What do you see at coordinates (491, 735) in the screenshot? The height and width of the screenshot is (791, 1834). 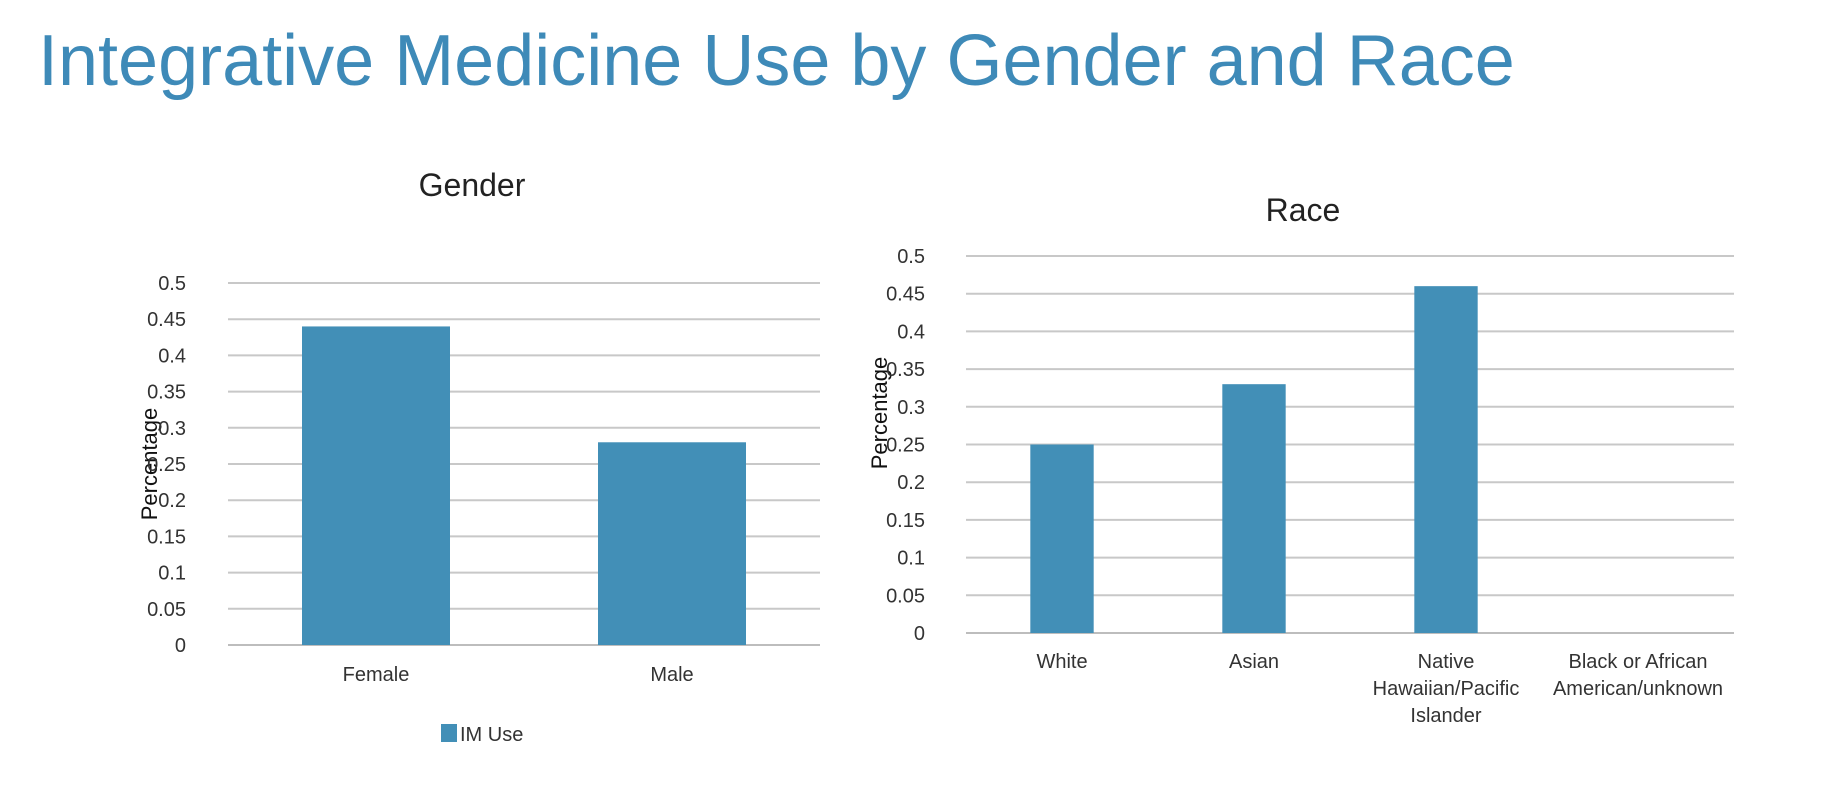 I see `legend-label: IM Use` at bounding box center [491, 735].